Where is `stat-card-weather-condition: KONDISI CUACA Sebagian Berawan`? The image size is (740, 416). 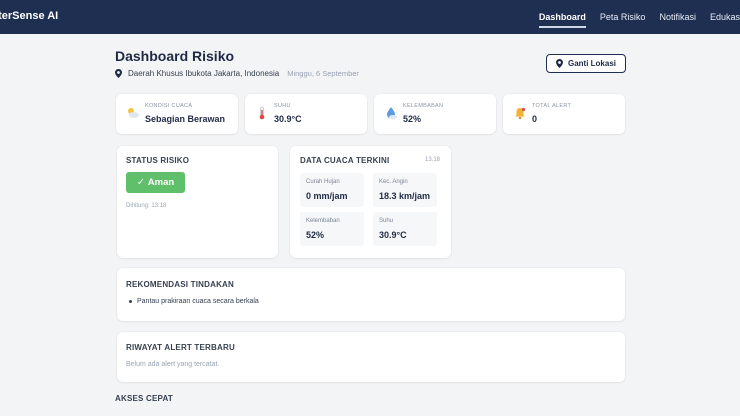 stat-card-weather-condition: KONDISI CUACA Sebagian Berawan is located at coordinates (177, 114).